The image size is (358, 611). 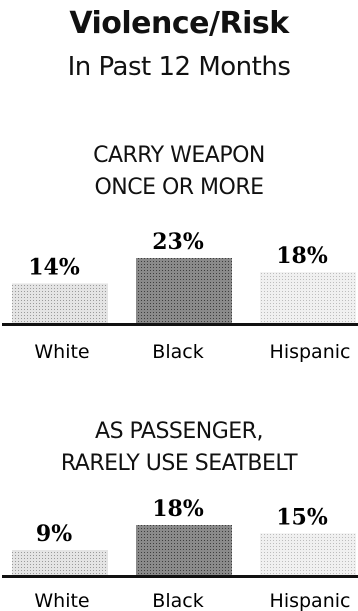 I want to click on chart-1-title: CARRY WEAPON ONCE OR MORE, so click(x=179, y=172).